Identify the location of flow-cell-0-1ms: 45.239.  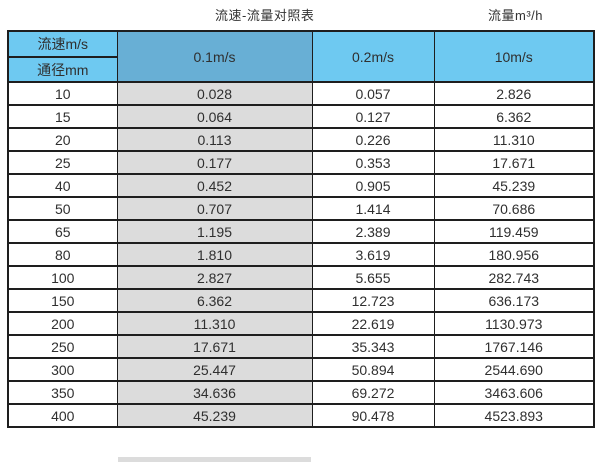
(214, 415).